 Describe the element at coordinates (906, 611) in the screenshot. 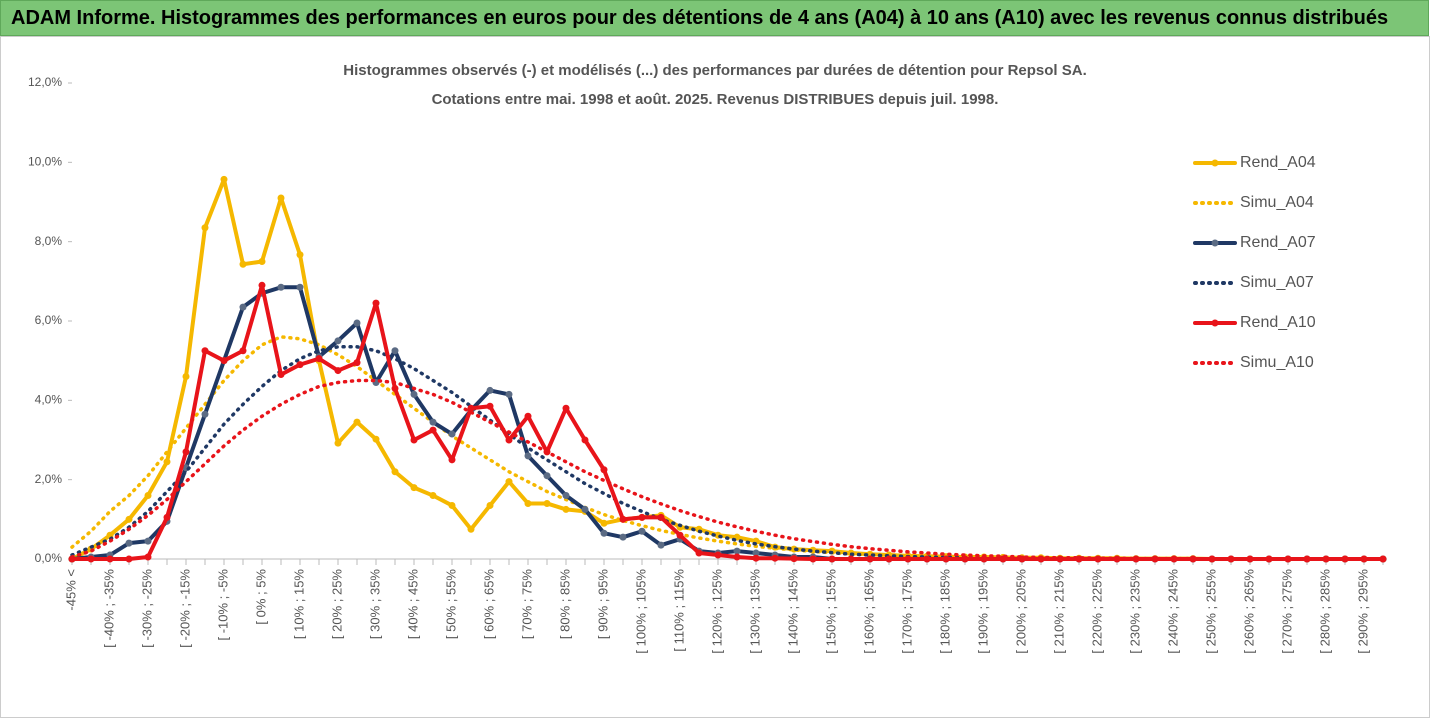

I see `x-tick-label: [ 170% ; 175%` at that location.